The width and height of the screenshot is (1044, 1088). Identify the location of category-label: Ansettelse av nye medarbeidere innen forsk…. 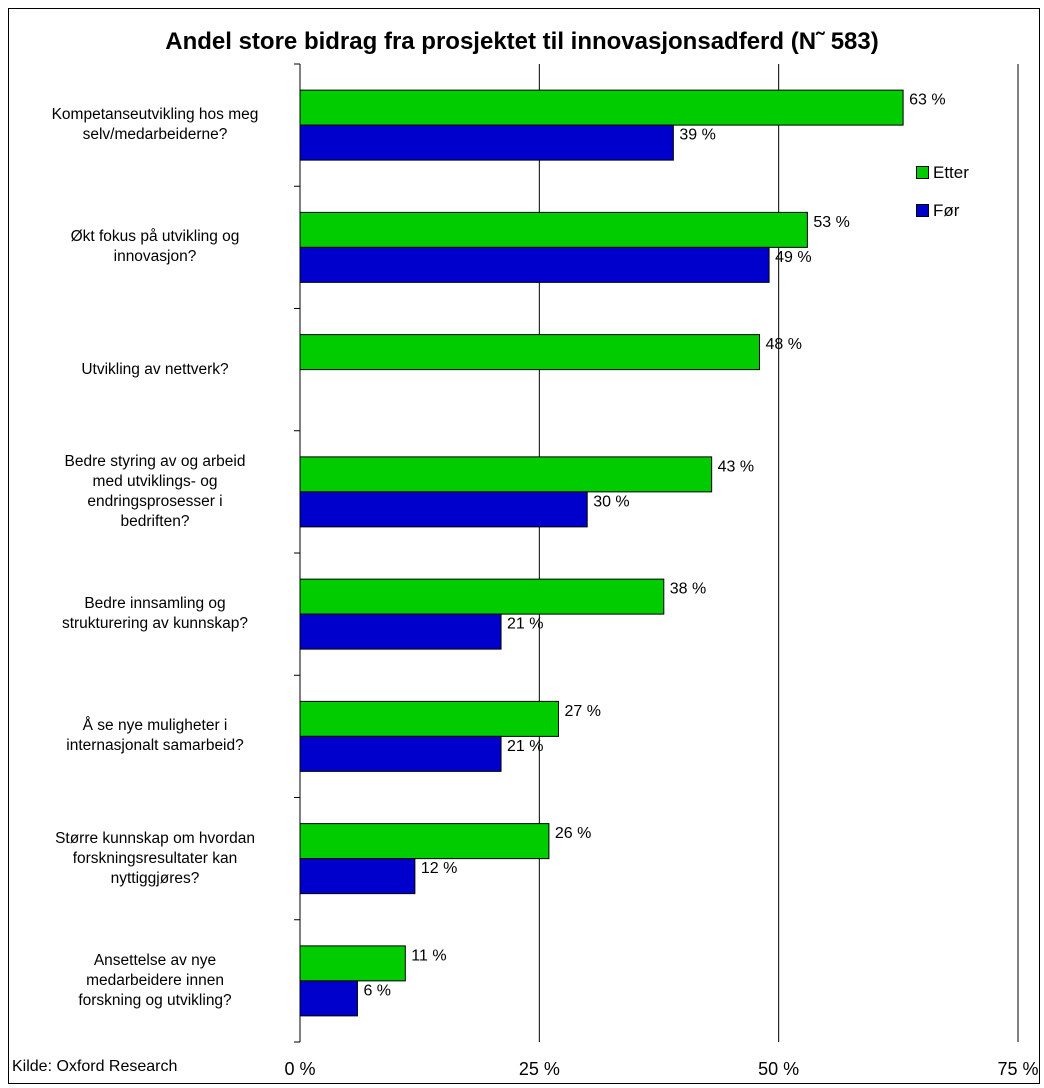
(155, 981).